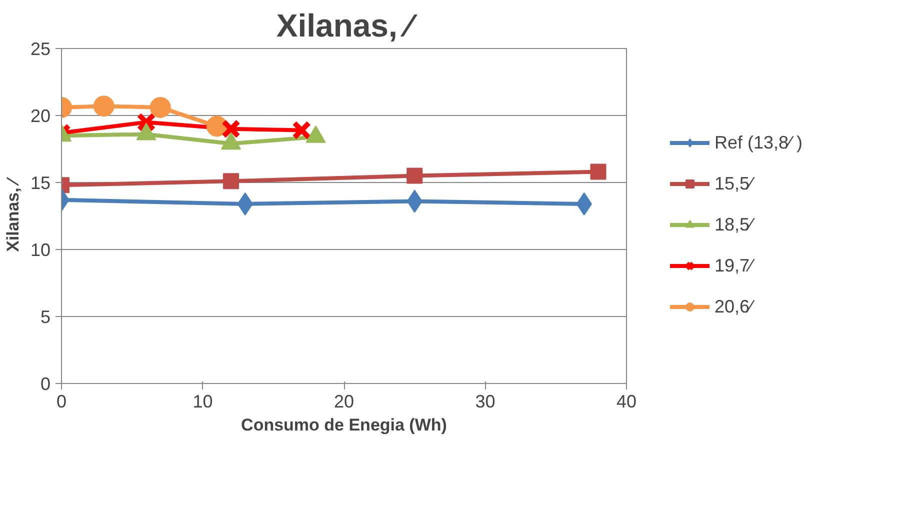 This screenshot has width=904, height=532. What do you see at coordinates (733, 224) in the screenshot?
I see `legend-label: 18,5⁄` at bounding box center [733, 224].